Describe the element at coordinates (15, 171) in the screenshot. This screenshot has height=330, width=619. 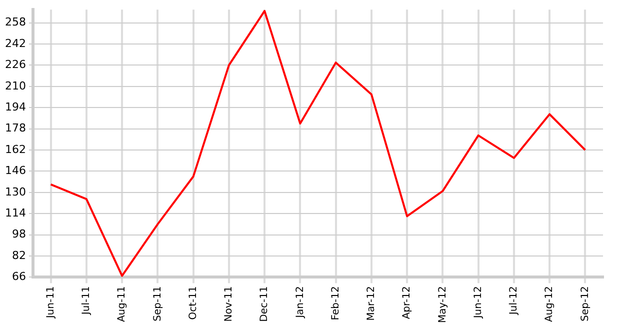
I see `y-tick-label: 146` at that location.